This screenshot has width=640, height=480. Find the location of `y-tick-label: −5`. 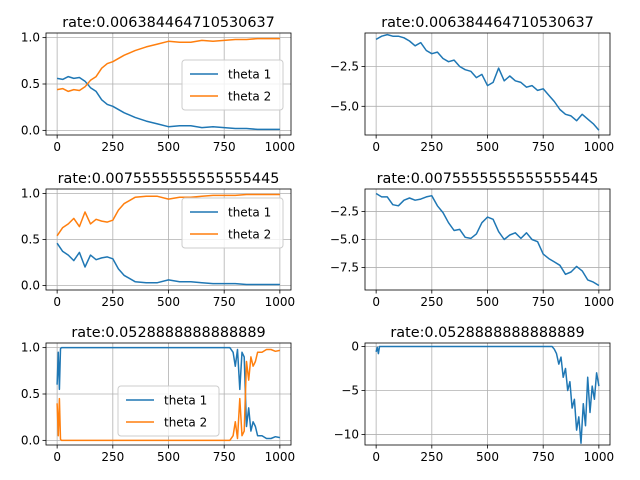

y-tick-label: −5 is located at coordinates (350, 390).